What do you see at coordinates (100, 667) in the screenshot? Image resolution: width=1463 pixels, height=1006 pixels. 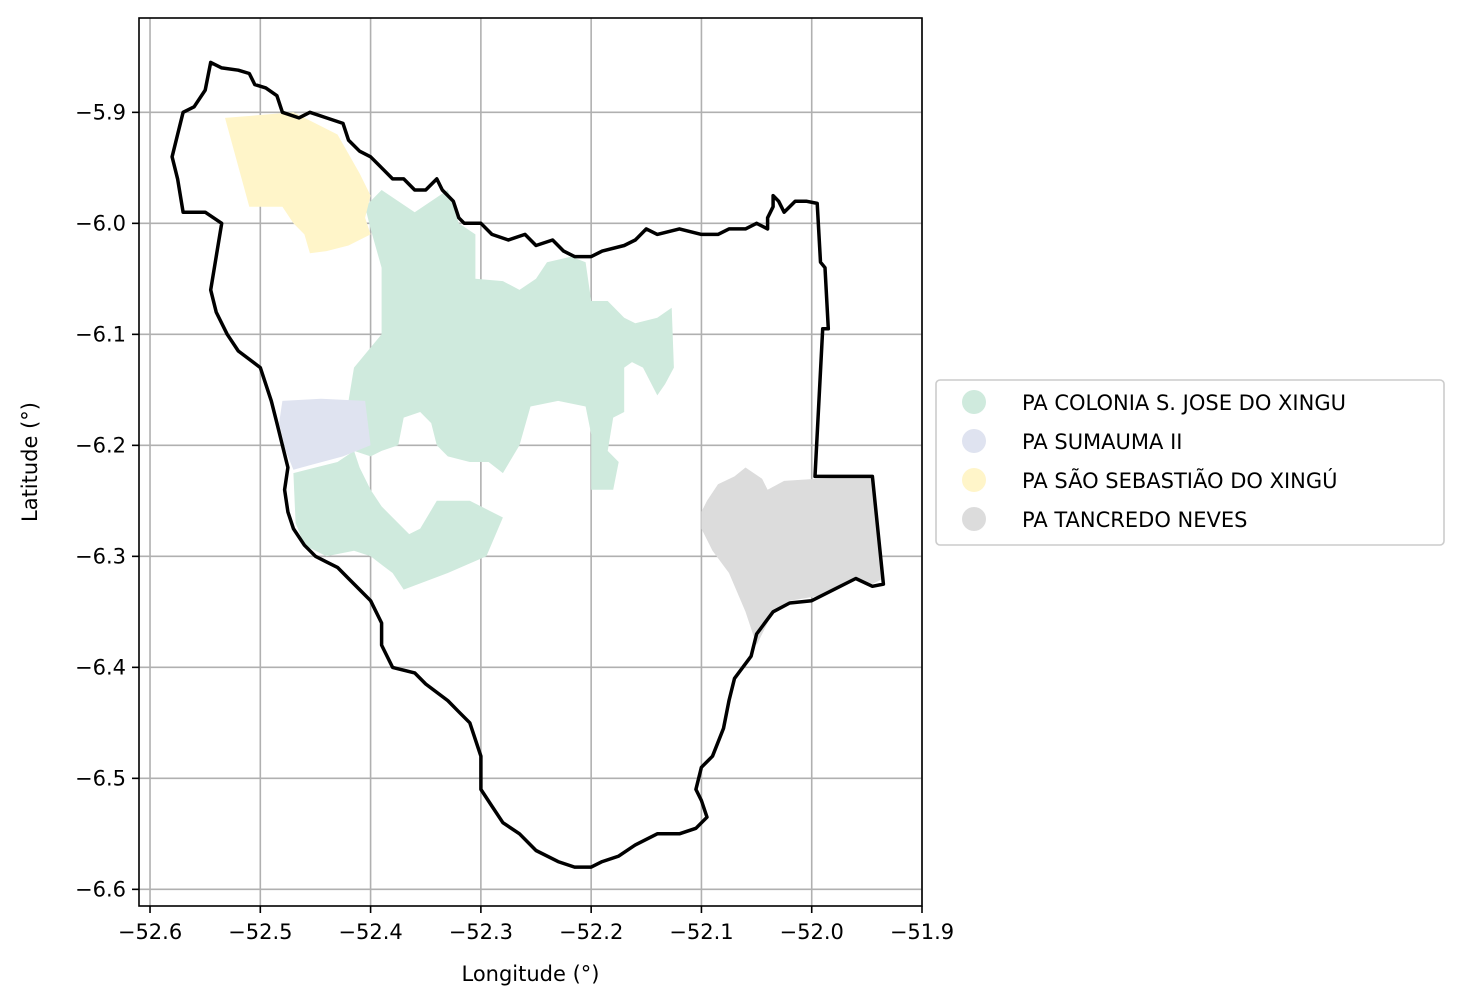 I see `y-tick-label: −6.4` at bounding box center [100, 667].